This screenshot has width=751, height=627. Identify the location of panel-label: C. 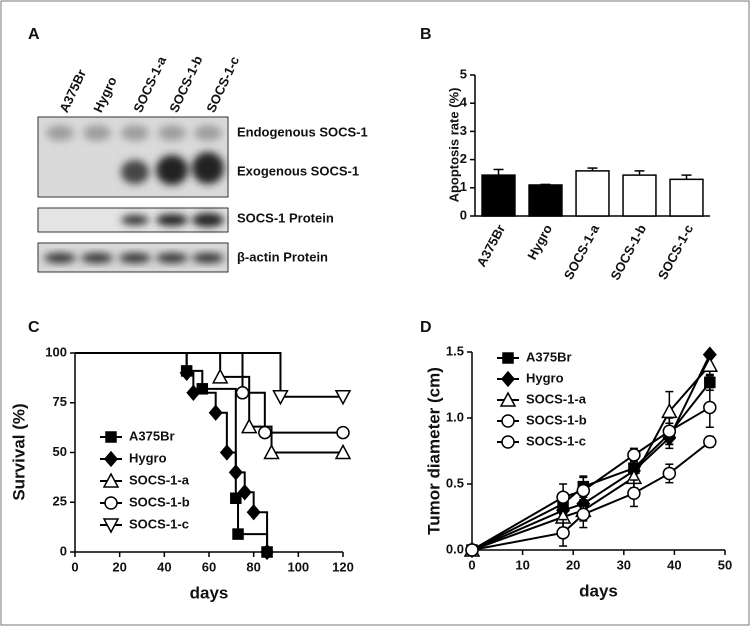
(34, 327).